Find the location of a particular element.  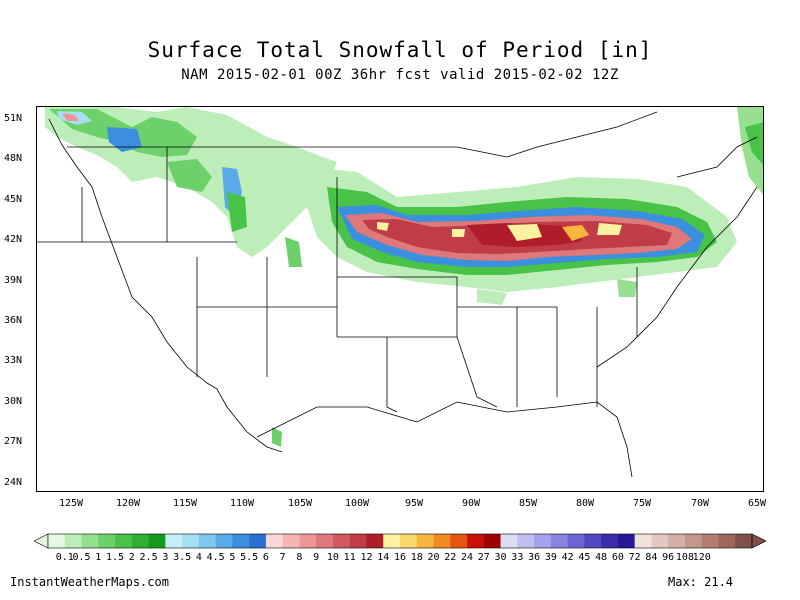

legend-label: 12 is located at coordinates (366, 557).